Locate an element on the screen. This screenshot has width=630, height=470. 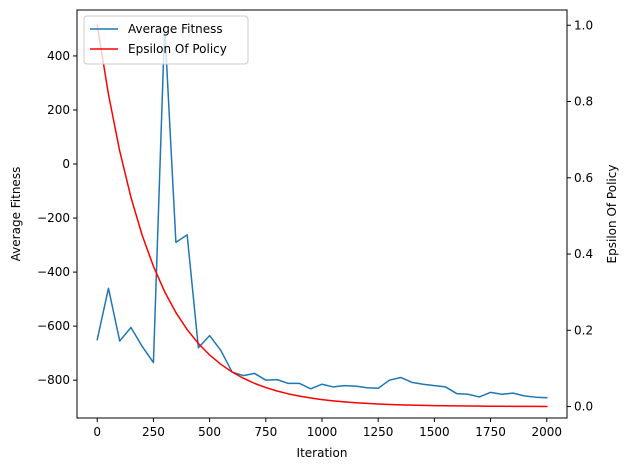
y-right-axis-title: Epsilon Of Policy is located at coordinates (612, 214).